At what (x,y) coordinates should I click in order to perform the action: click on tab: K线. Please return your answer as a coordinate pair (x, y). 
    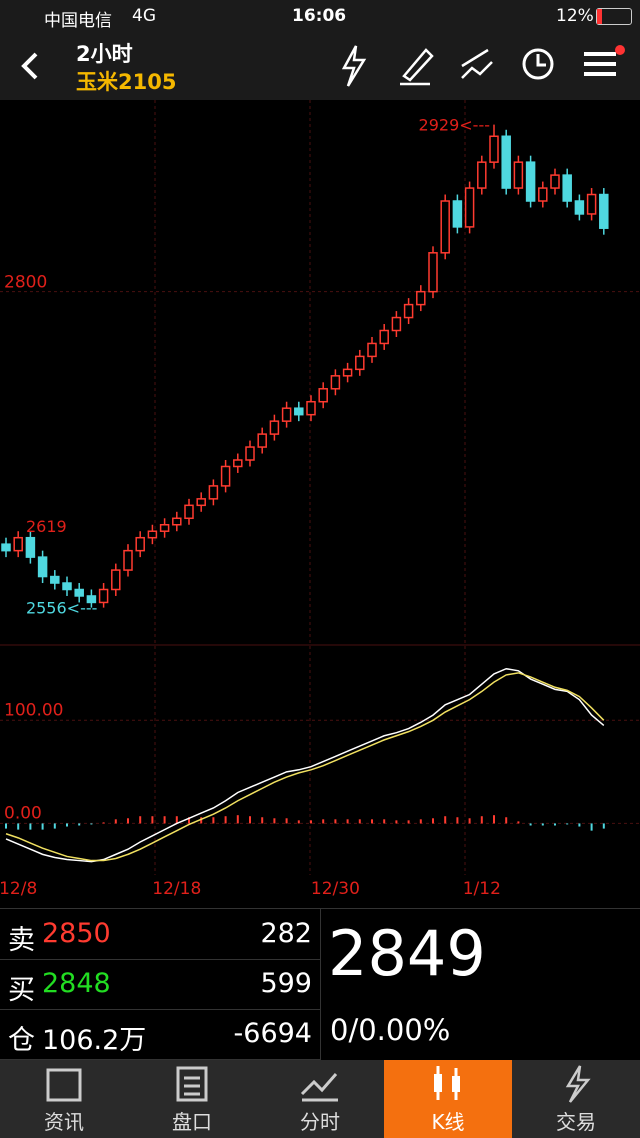
    Looking at the image, I should click on (448, 1099).